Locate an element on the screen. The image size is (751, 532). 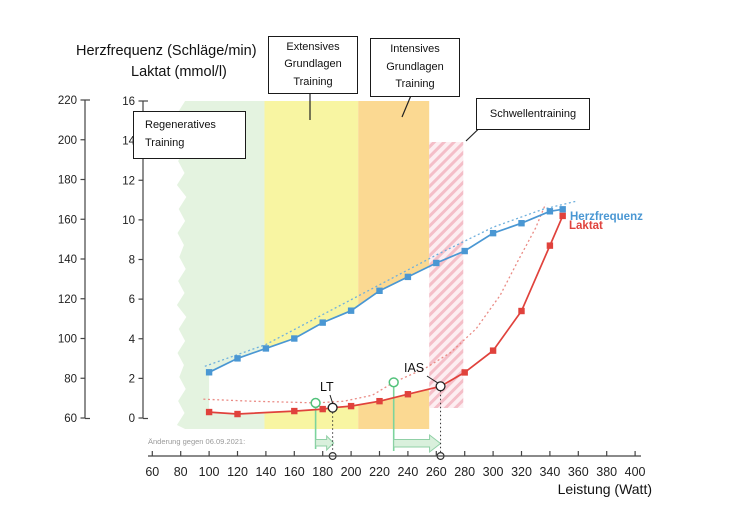
hr-series-label: Herzfrequenz is located at coordinates (606, 217).